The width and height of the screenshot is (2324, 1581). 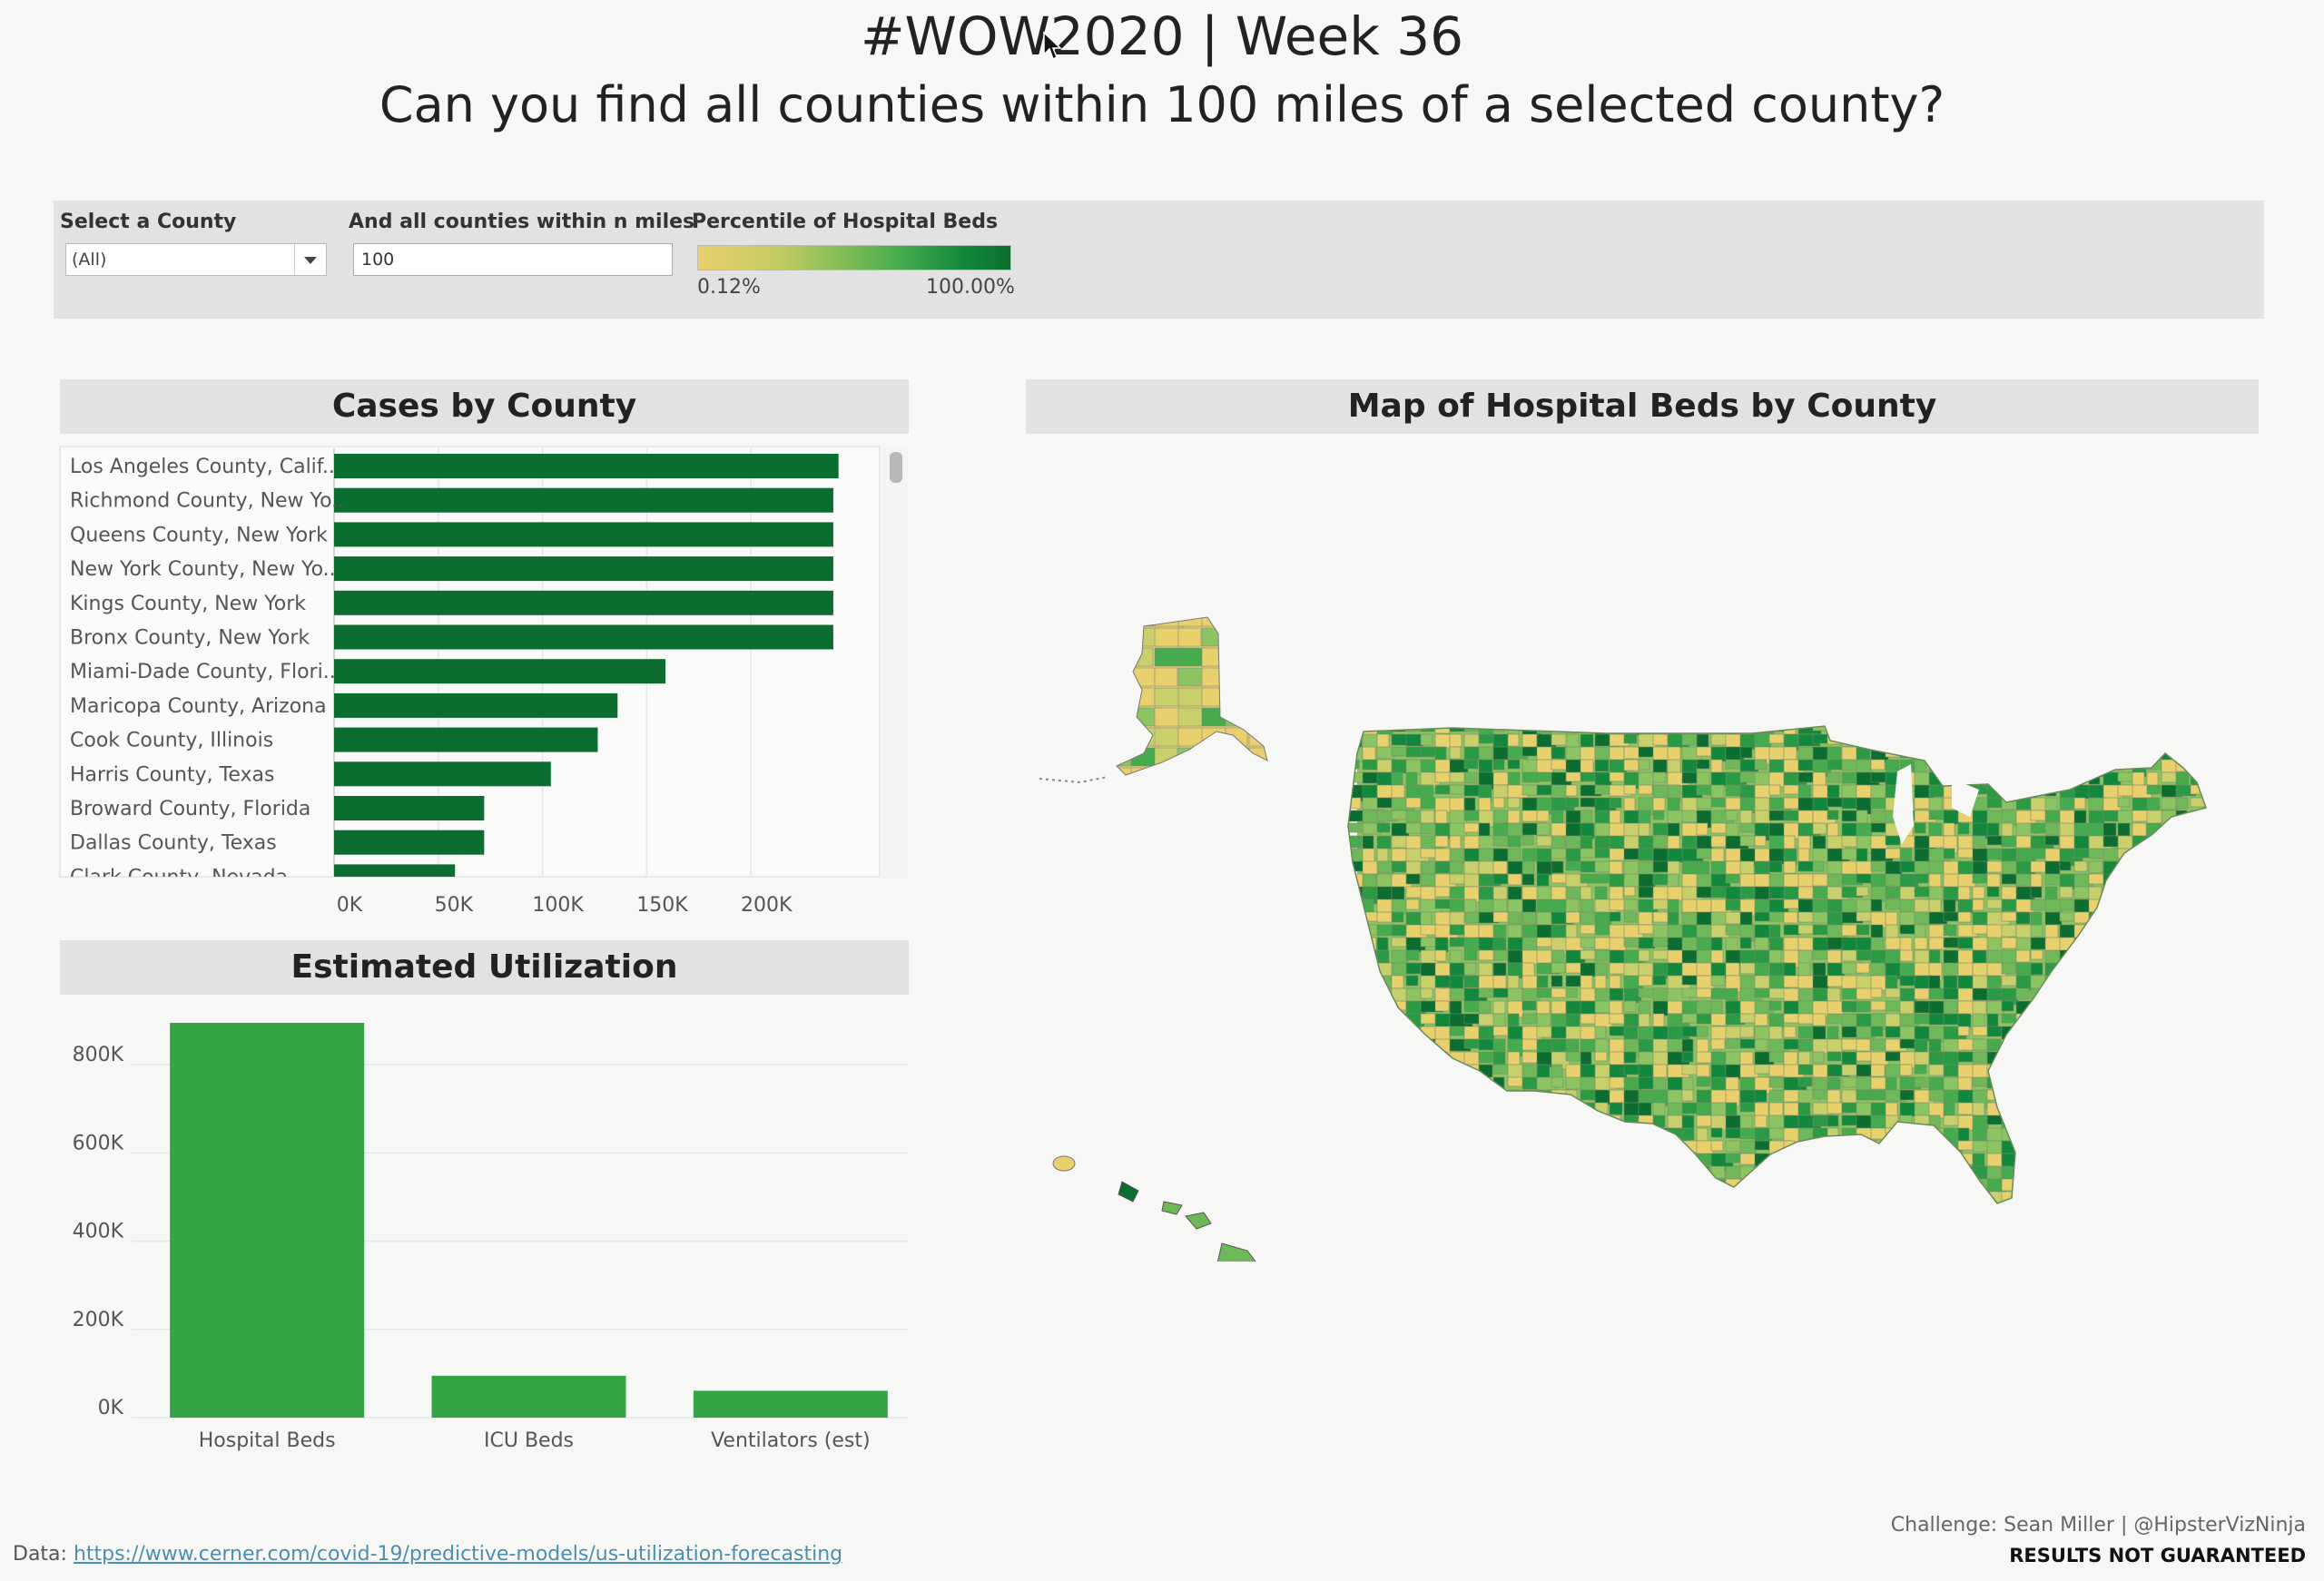 What do you see at coordinates (98, 1143) in the screenshot?
I see `util-y-tick-label: 600K` at bounding box center [98, 1143].